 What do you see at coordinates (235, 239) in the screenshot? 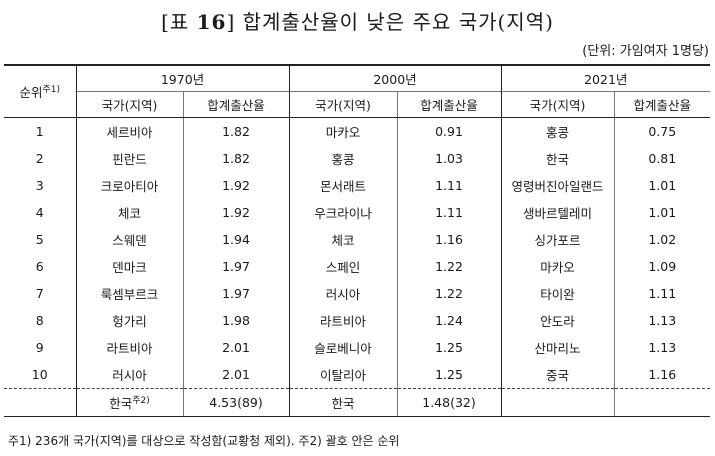
I see `tfr-cell-1970: 1.94` at bounding box center [235, 239].